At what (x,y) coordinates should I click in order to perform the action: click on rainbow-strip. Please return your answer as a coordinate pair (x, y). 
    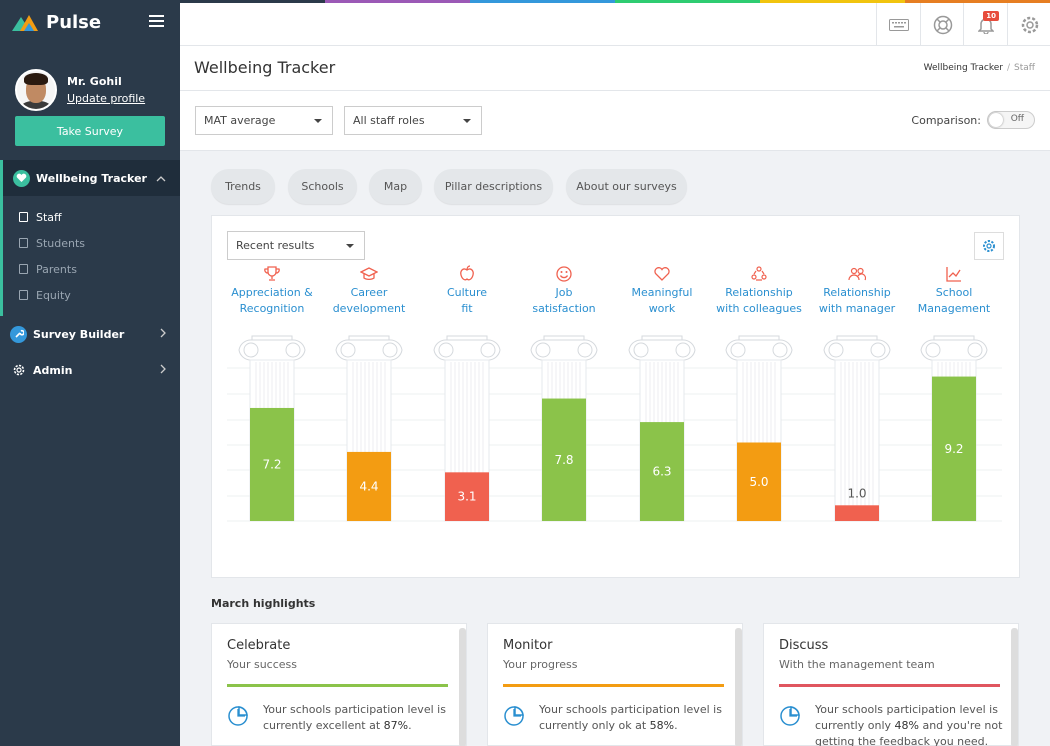
    Looking at the image, I should click on (615, 1).